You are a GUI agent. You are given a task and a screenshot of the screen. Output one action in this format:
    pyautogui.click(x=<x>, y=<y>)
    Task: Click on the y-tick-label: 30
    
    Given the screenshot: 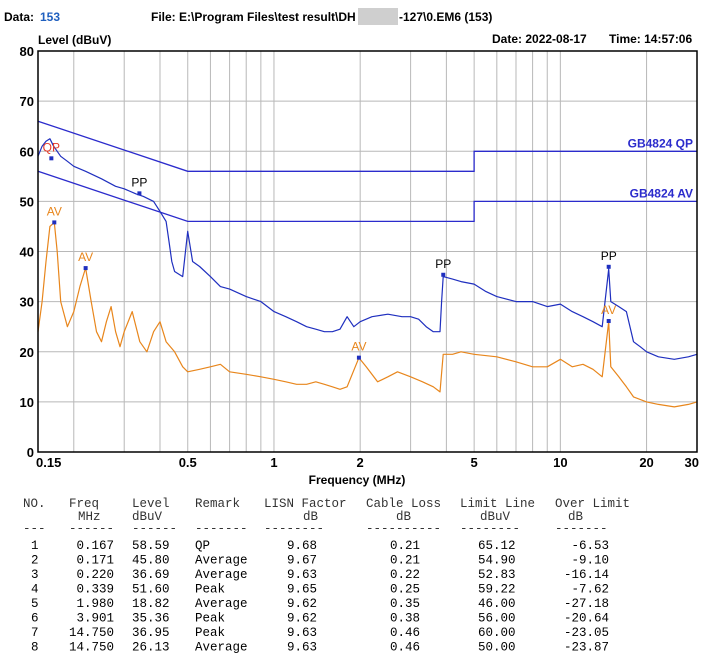 What is the action you would take?
    pyautogui.click(x=27, y=302)
    